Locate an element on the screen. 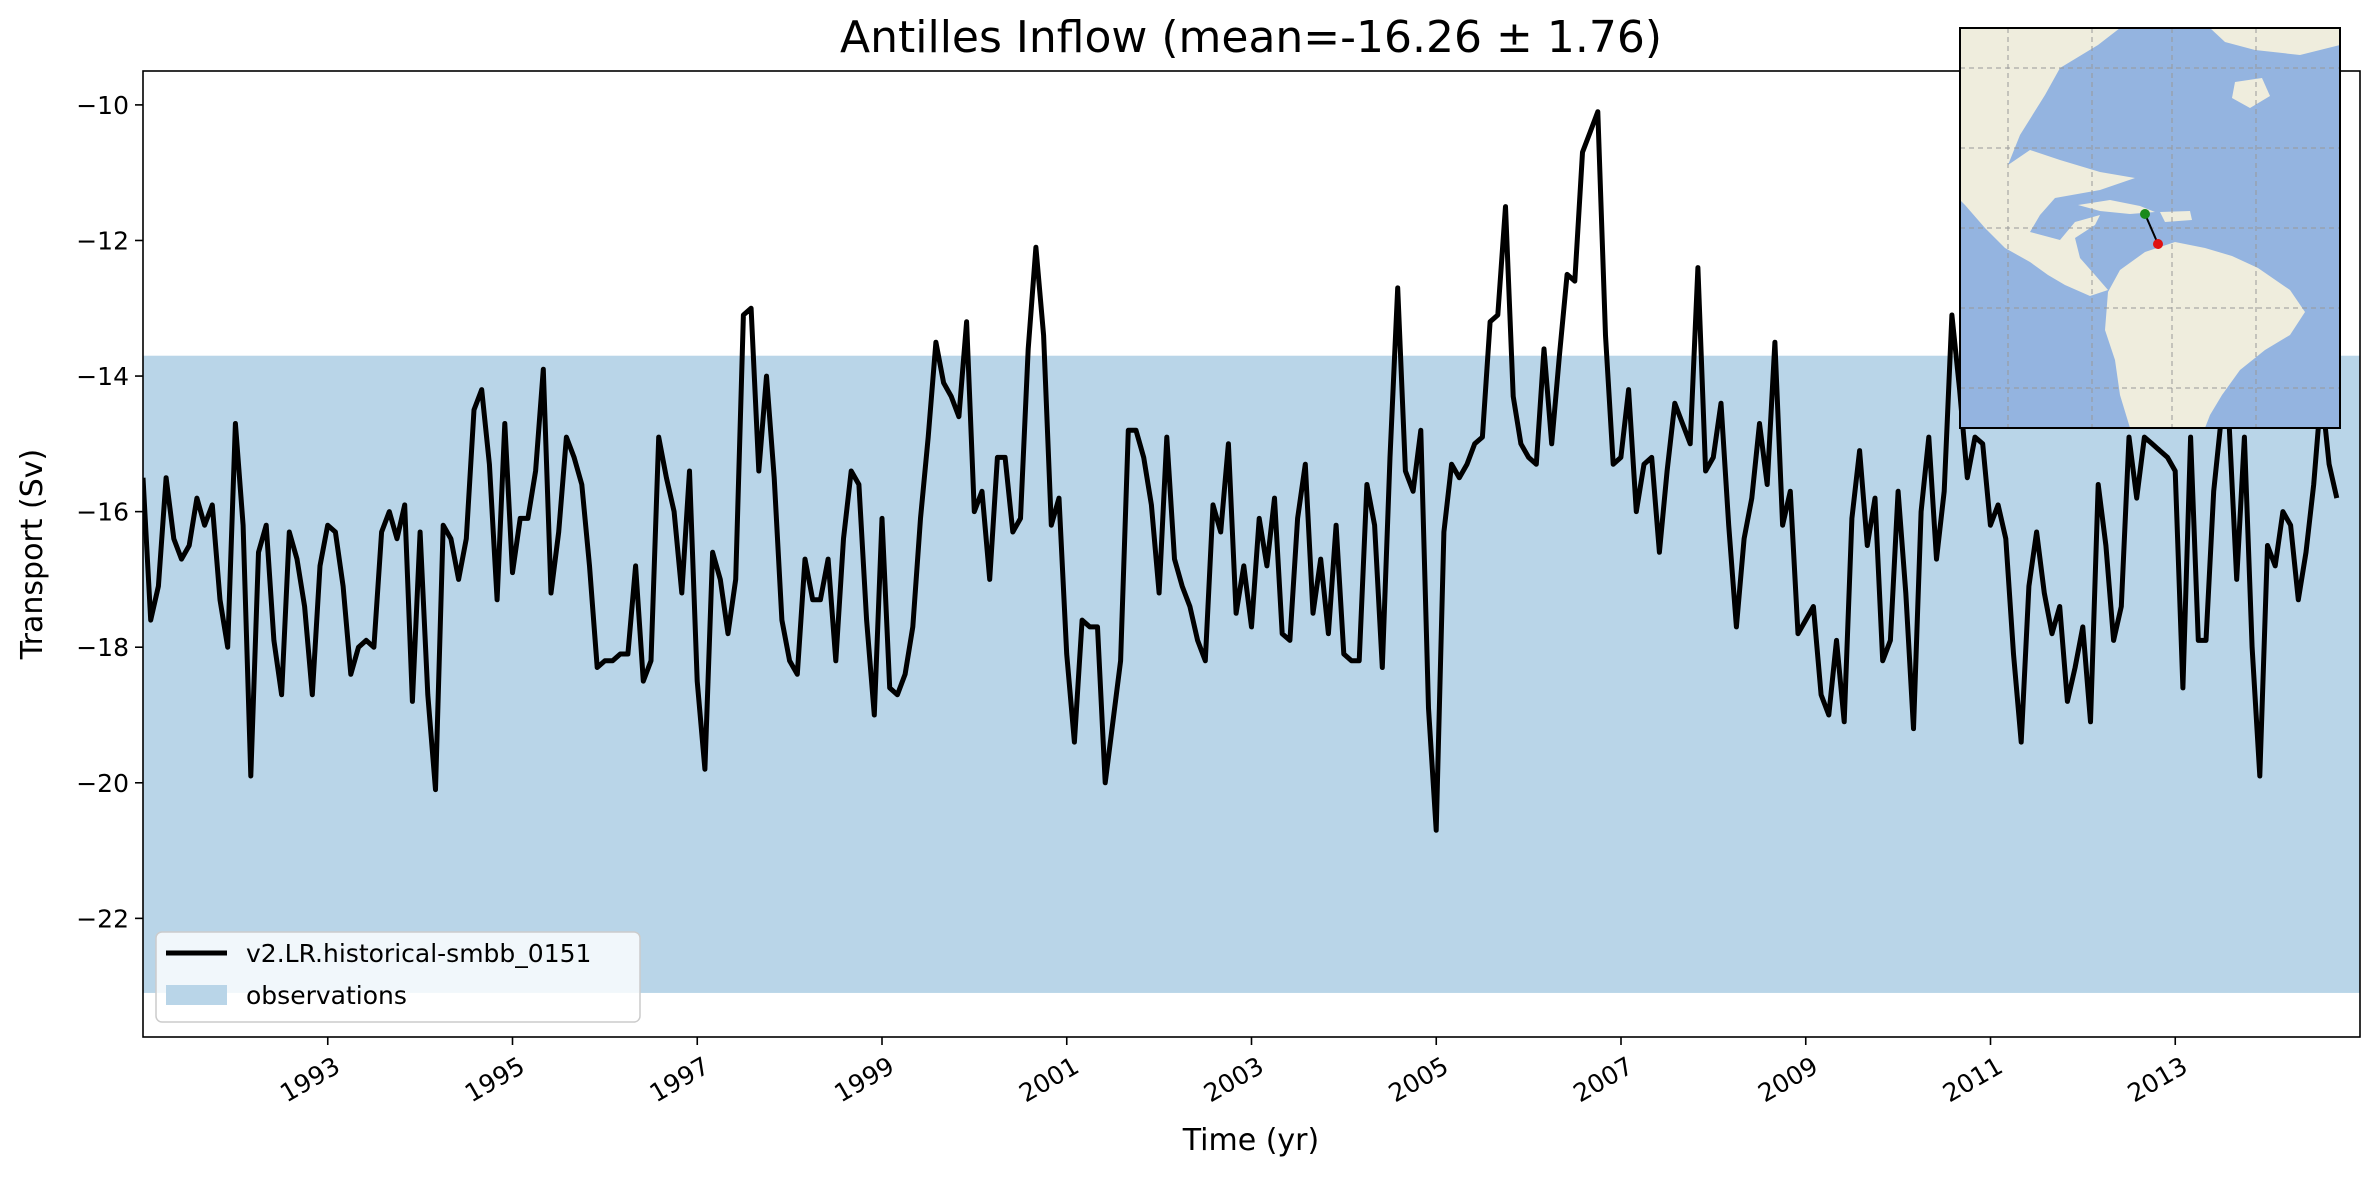 The image size is (2380, 1180). y-tick-label: −10 is located at coordinates (102, 105).